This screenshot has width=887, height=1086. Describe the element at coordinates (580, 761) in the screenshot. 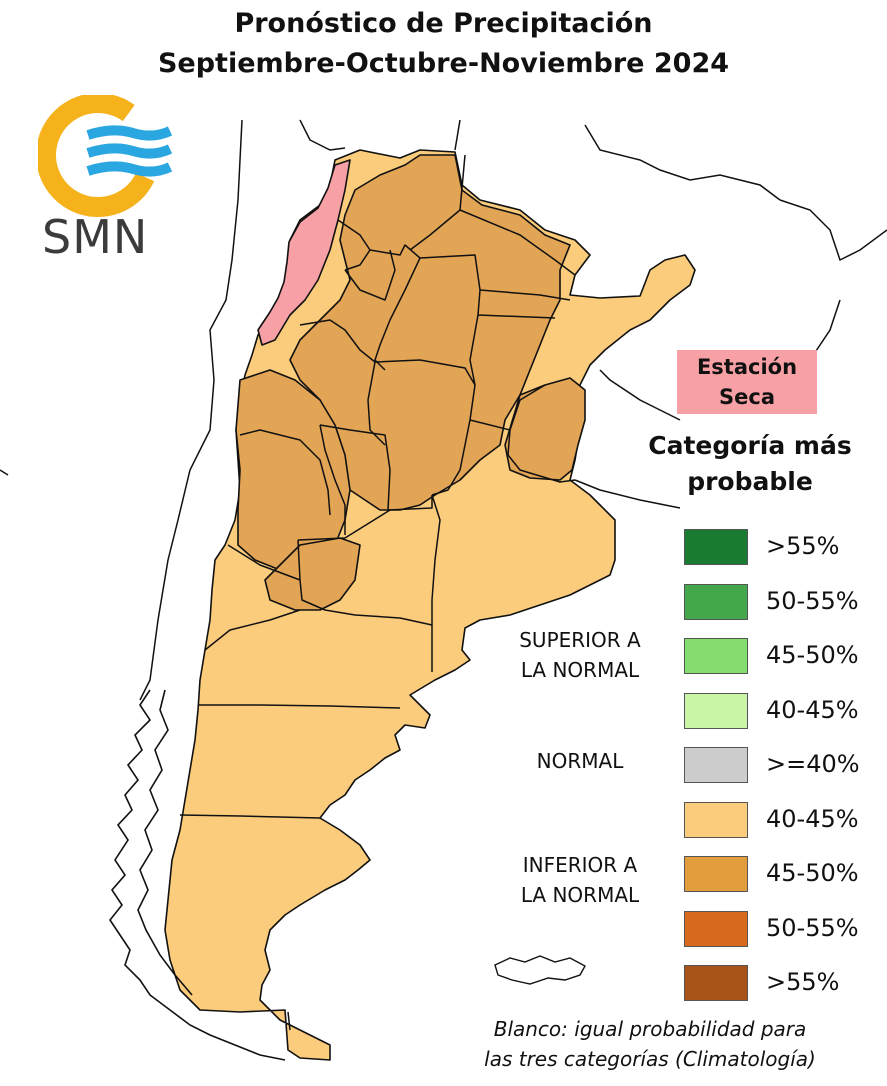

I see `legend-group-normal: NORMAL` at that location.